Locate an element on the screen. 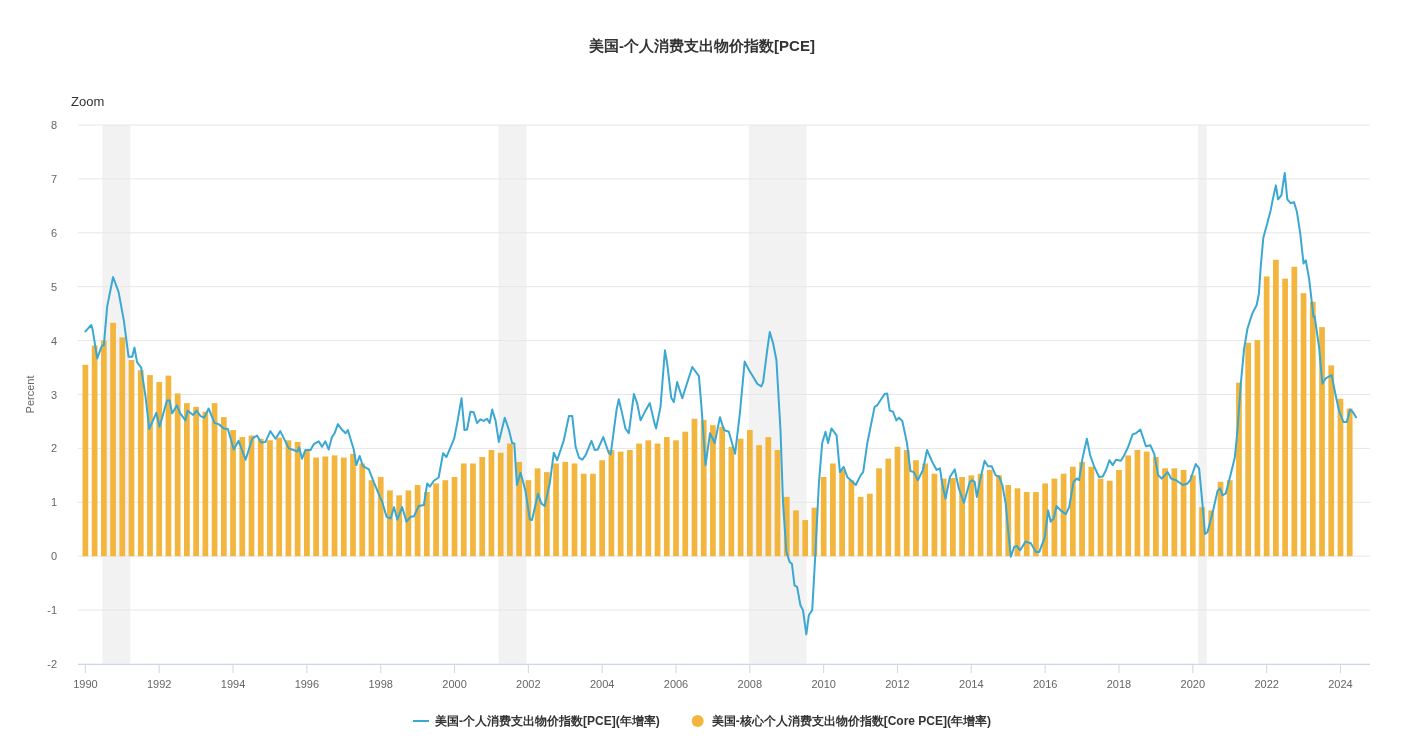 This screenshot has height=752, width=1404. x-tick-label: 2002 is located at coordinates (528, 684).